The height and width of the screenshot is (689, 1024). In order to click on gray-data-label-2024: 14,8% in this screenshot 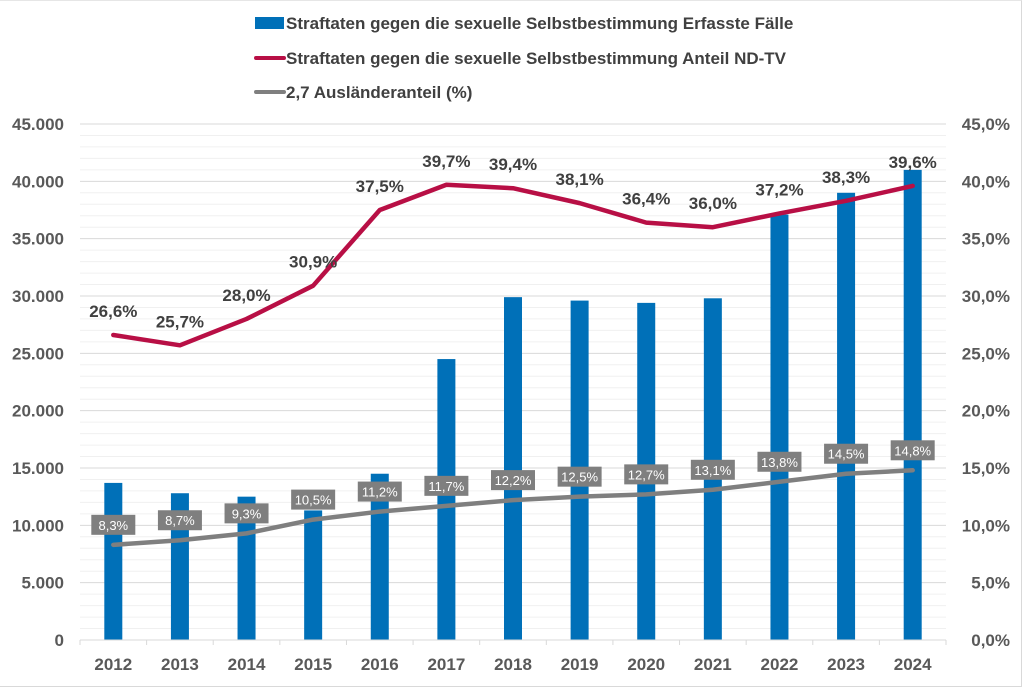, I will do `click(912, 450)`.